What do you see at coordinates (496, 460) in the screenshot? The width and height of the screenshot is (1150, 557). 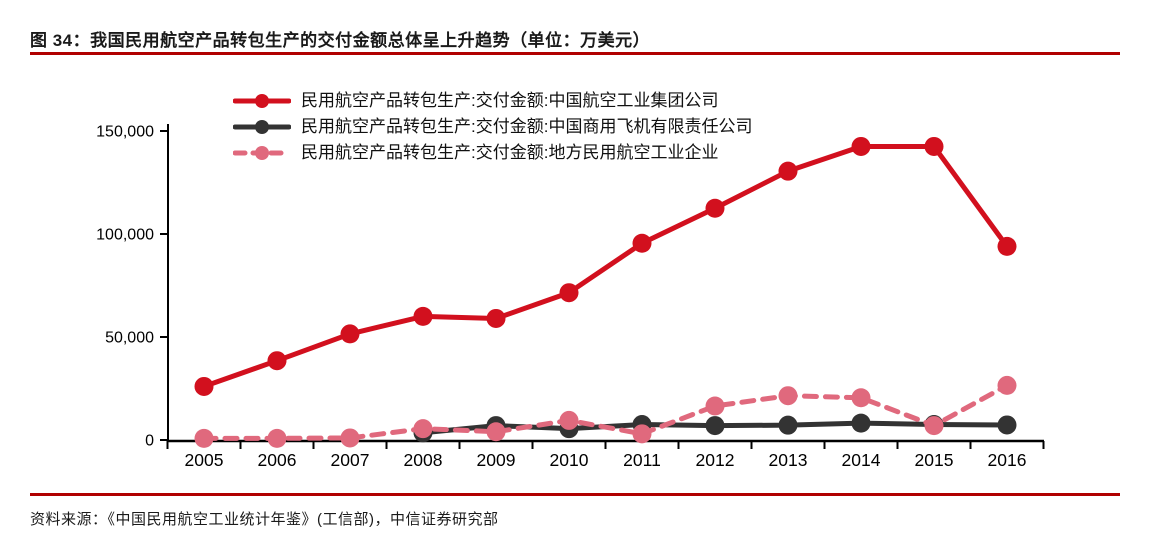 I see `x-axis-tick-label: 2009` at bounding box center [496, 460].